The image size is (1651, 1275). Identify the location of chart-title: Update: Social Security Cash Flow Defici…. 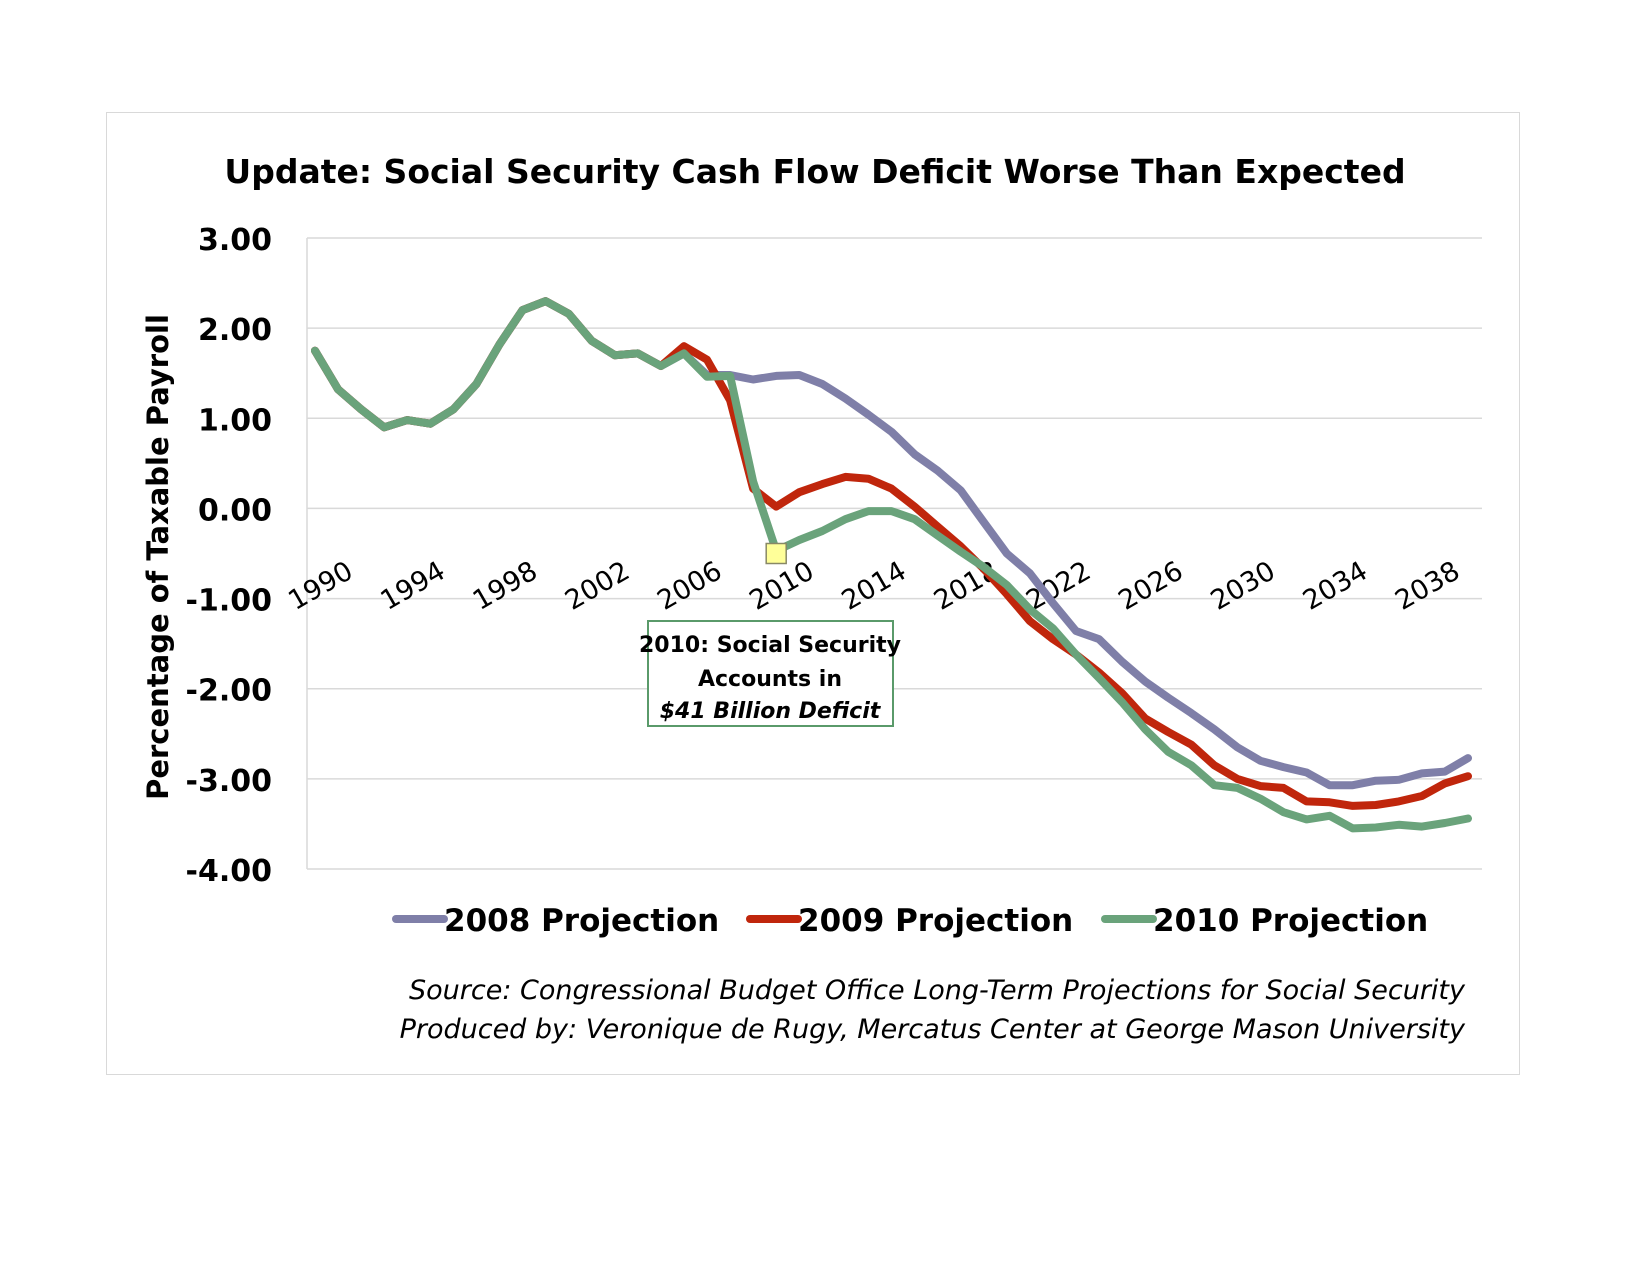
(814, 171).